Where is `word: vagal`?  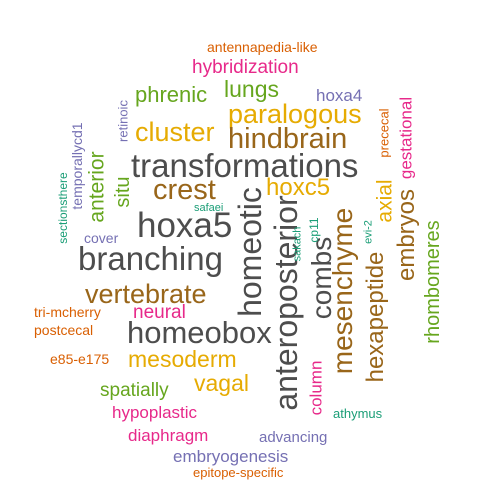 word: vagal is located at coordinates (221, 383).